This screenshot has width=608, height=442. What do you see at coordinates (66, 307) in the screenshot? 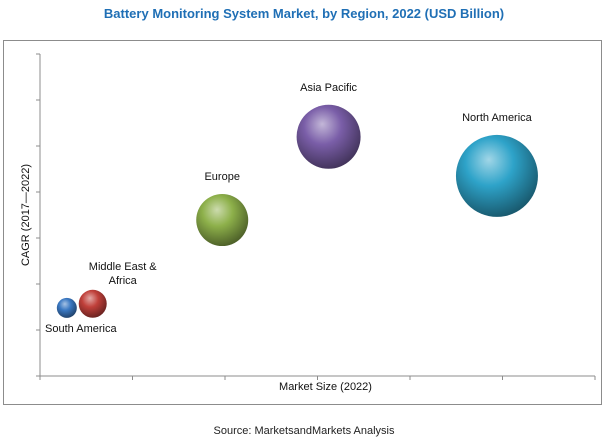
I see `bubble-south-america` at bounding box center [66, 307].